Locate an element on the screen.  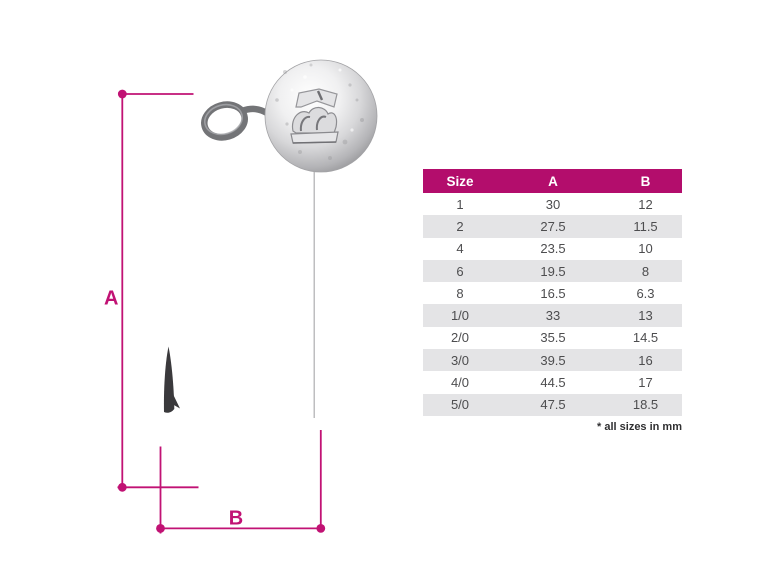
hook-shank-and-bend is located at coordinates (243, 308).